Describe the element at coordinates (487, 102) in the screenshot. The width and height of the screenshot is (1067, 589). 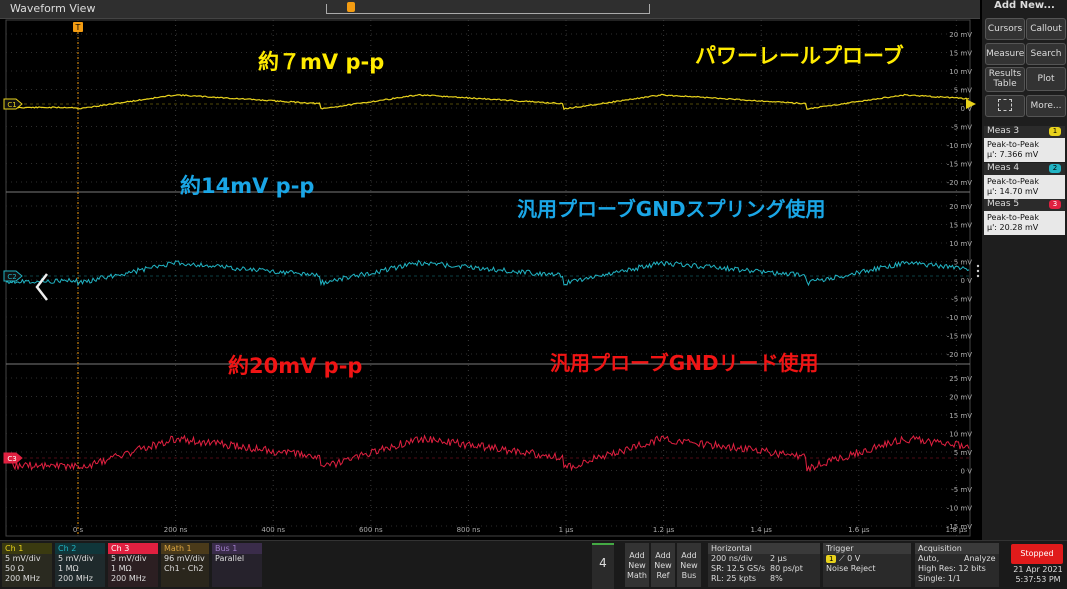
I see `c1-trace` at that location.